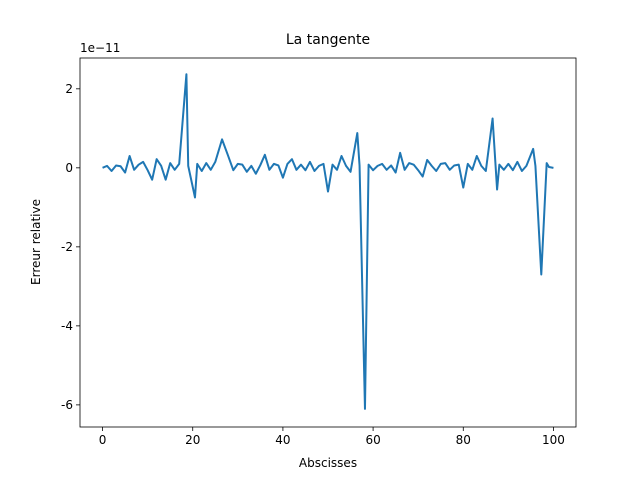  Describe the element at coordinates (67, 405) in the screenshot. I see `y-tick-label: -6` at that location.